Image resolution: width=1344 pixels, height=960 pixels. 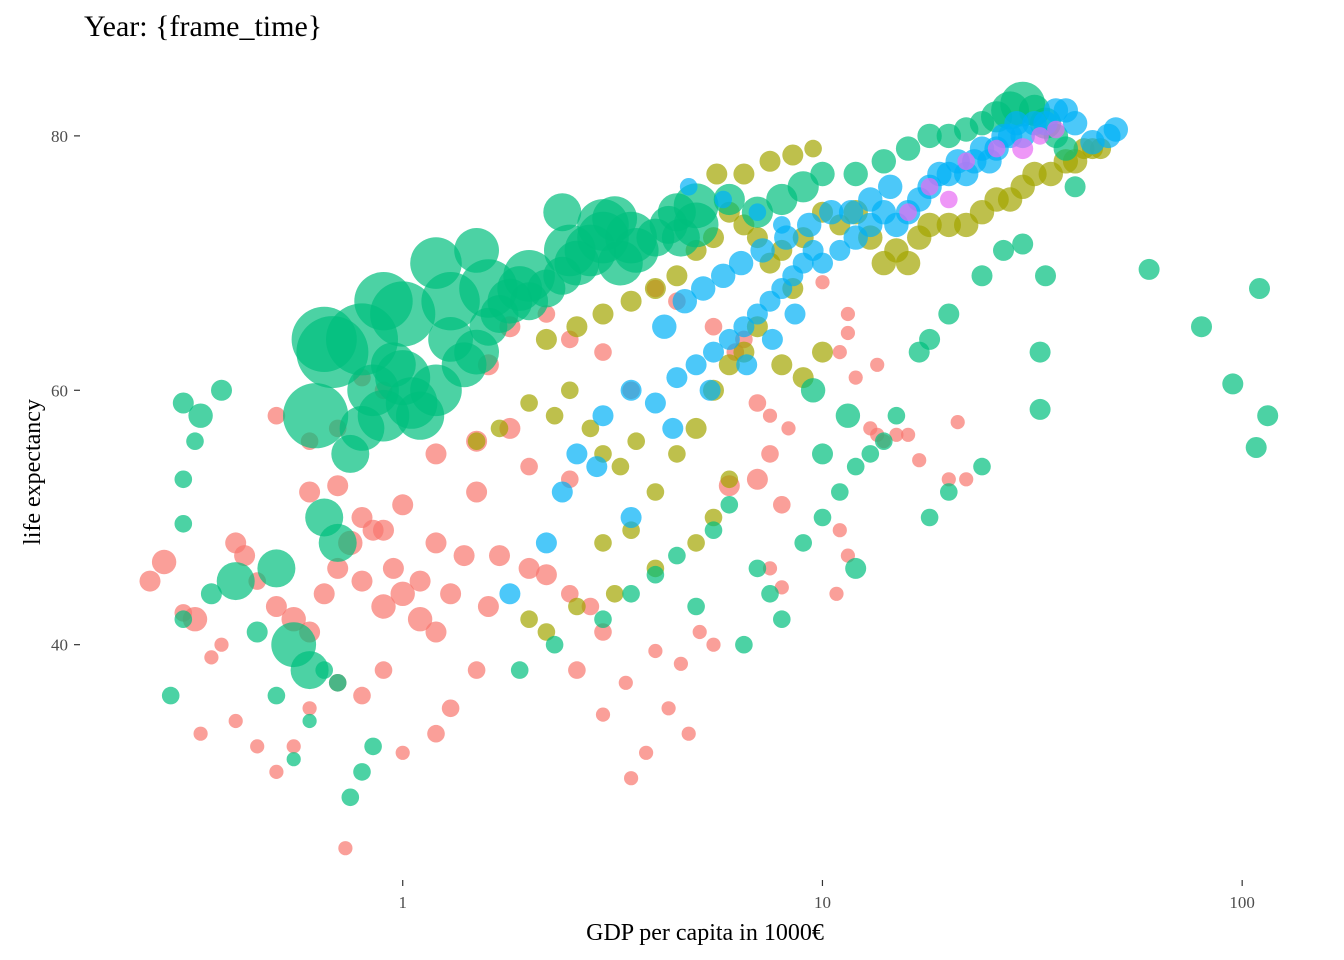 What do you see at coordinates (59, 645) in the screenshot?
I see `y-tick-label: 40` at bounding box center [59, 645].